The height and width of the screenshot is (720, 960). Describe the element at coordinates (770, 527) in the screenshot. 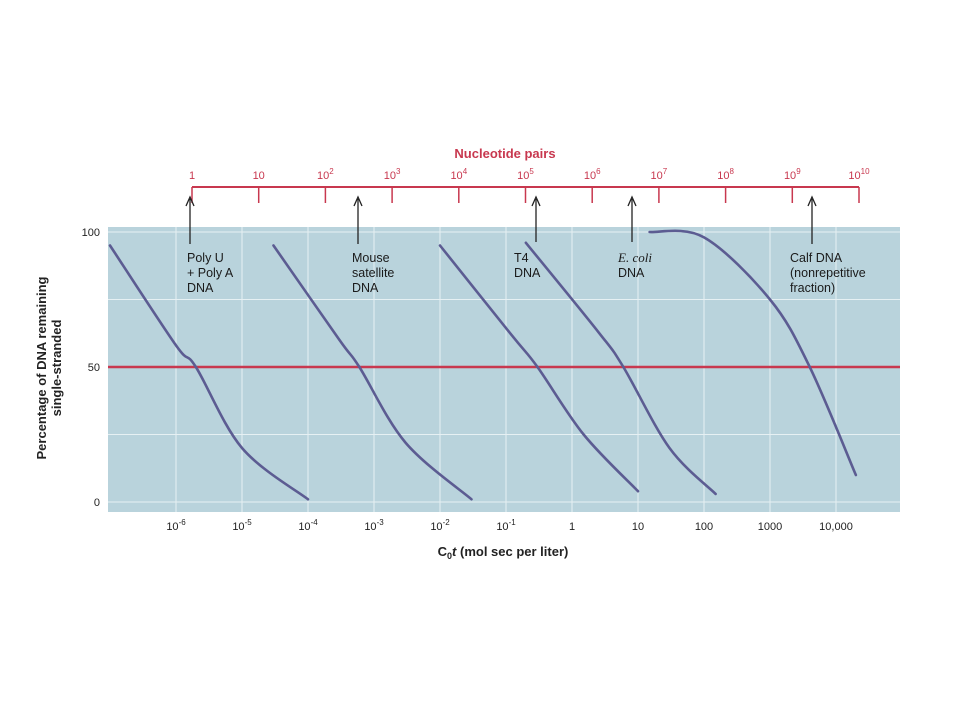

I see `x-tick-label: 1000` at that location.